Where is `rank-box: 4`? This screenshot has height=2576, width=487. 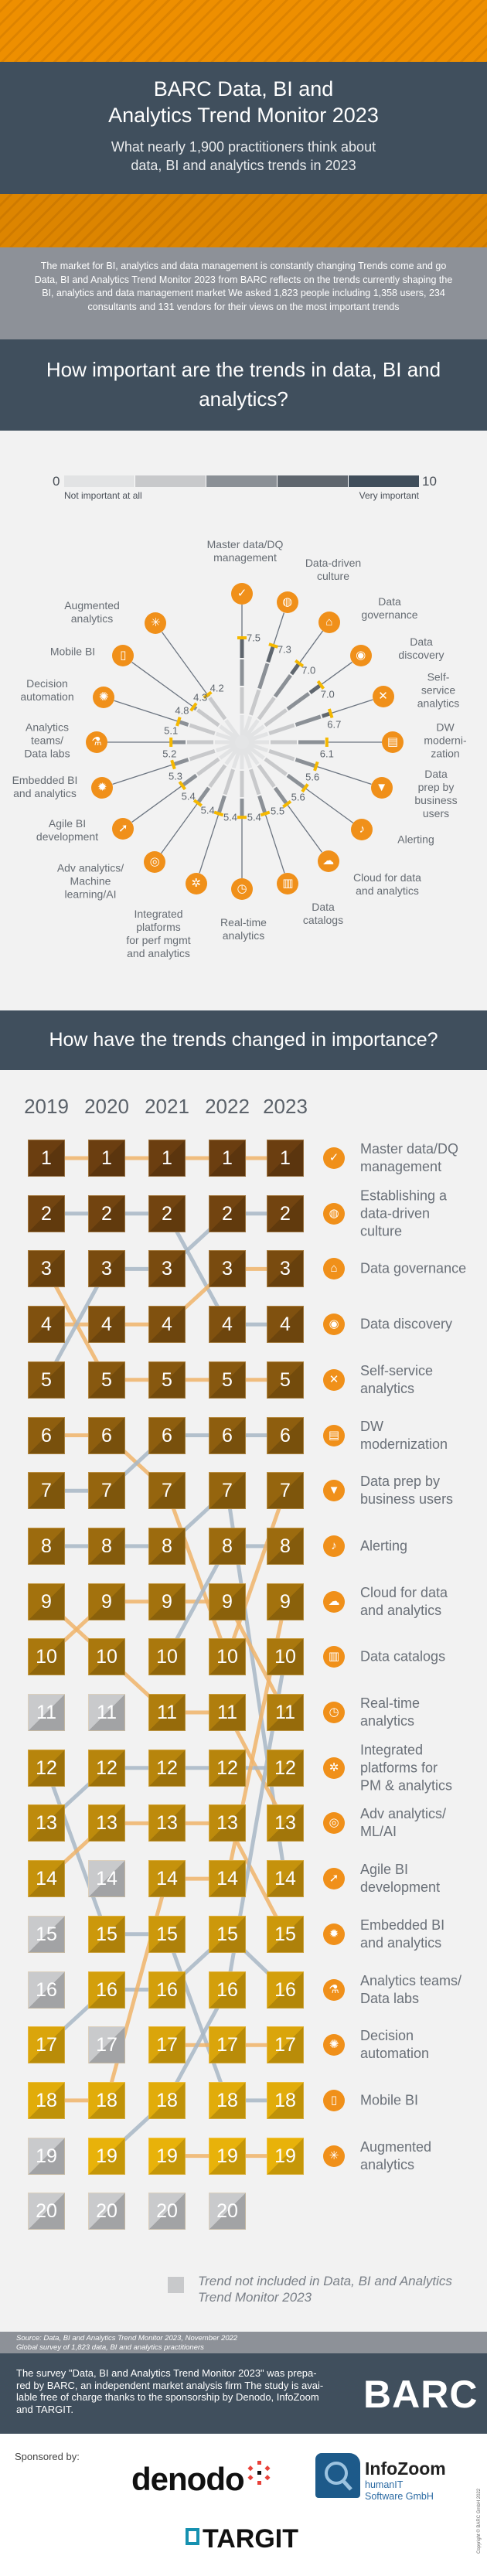
rank-box: 4 is located at coordinates (167, 1325).